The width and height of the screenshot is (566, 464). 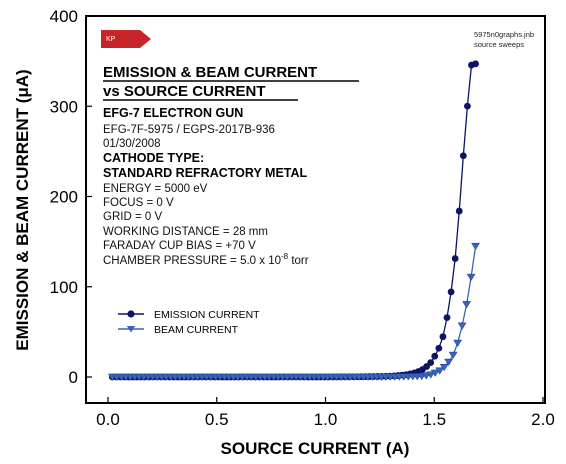 What do you see at coordinates (543, 419) in the screenshot?
I see `x-tick-label: 2.0` at bounding box center [543, 419].